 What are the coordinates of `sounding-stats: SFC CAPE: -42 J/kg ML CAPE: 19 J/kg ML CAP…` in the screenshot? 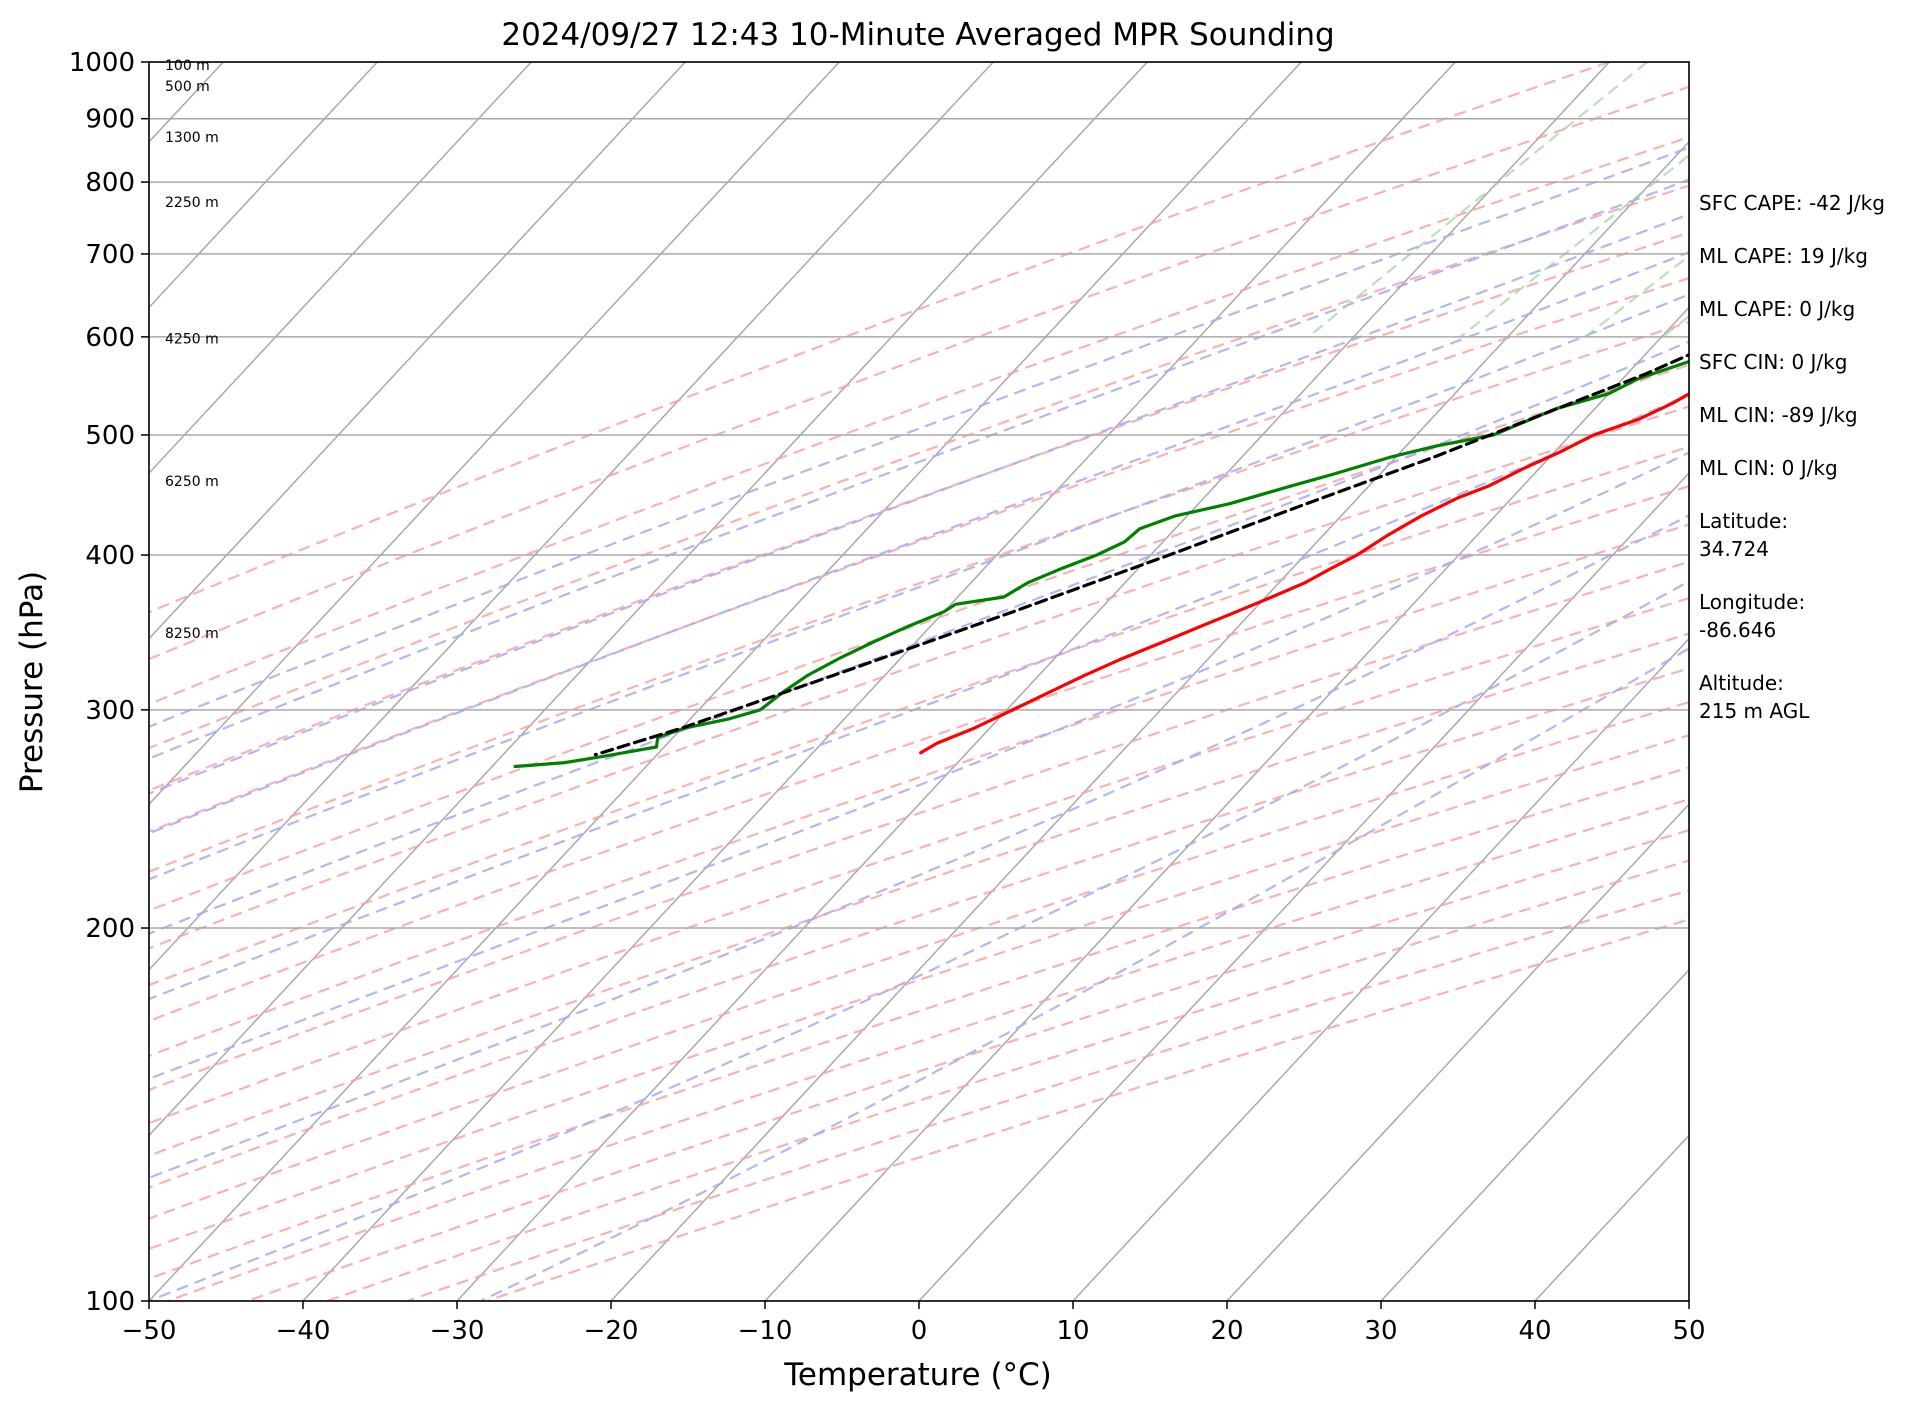 It's located at (1792, 457).